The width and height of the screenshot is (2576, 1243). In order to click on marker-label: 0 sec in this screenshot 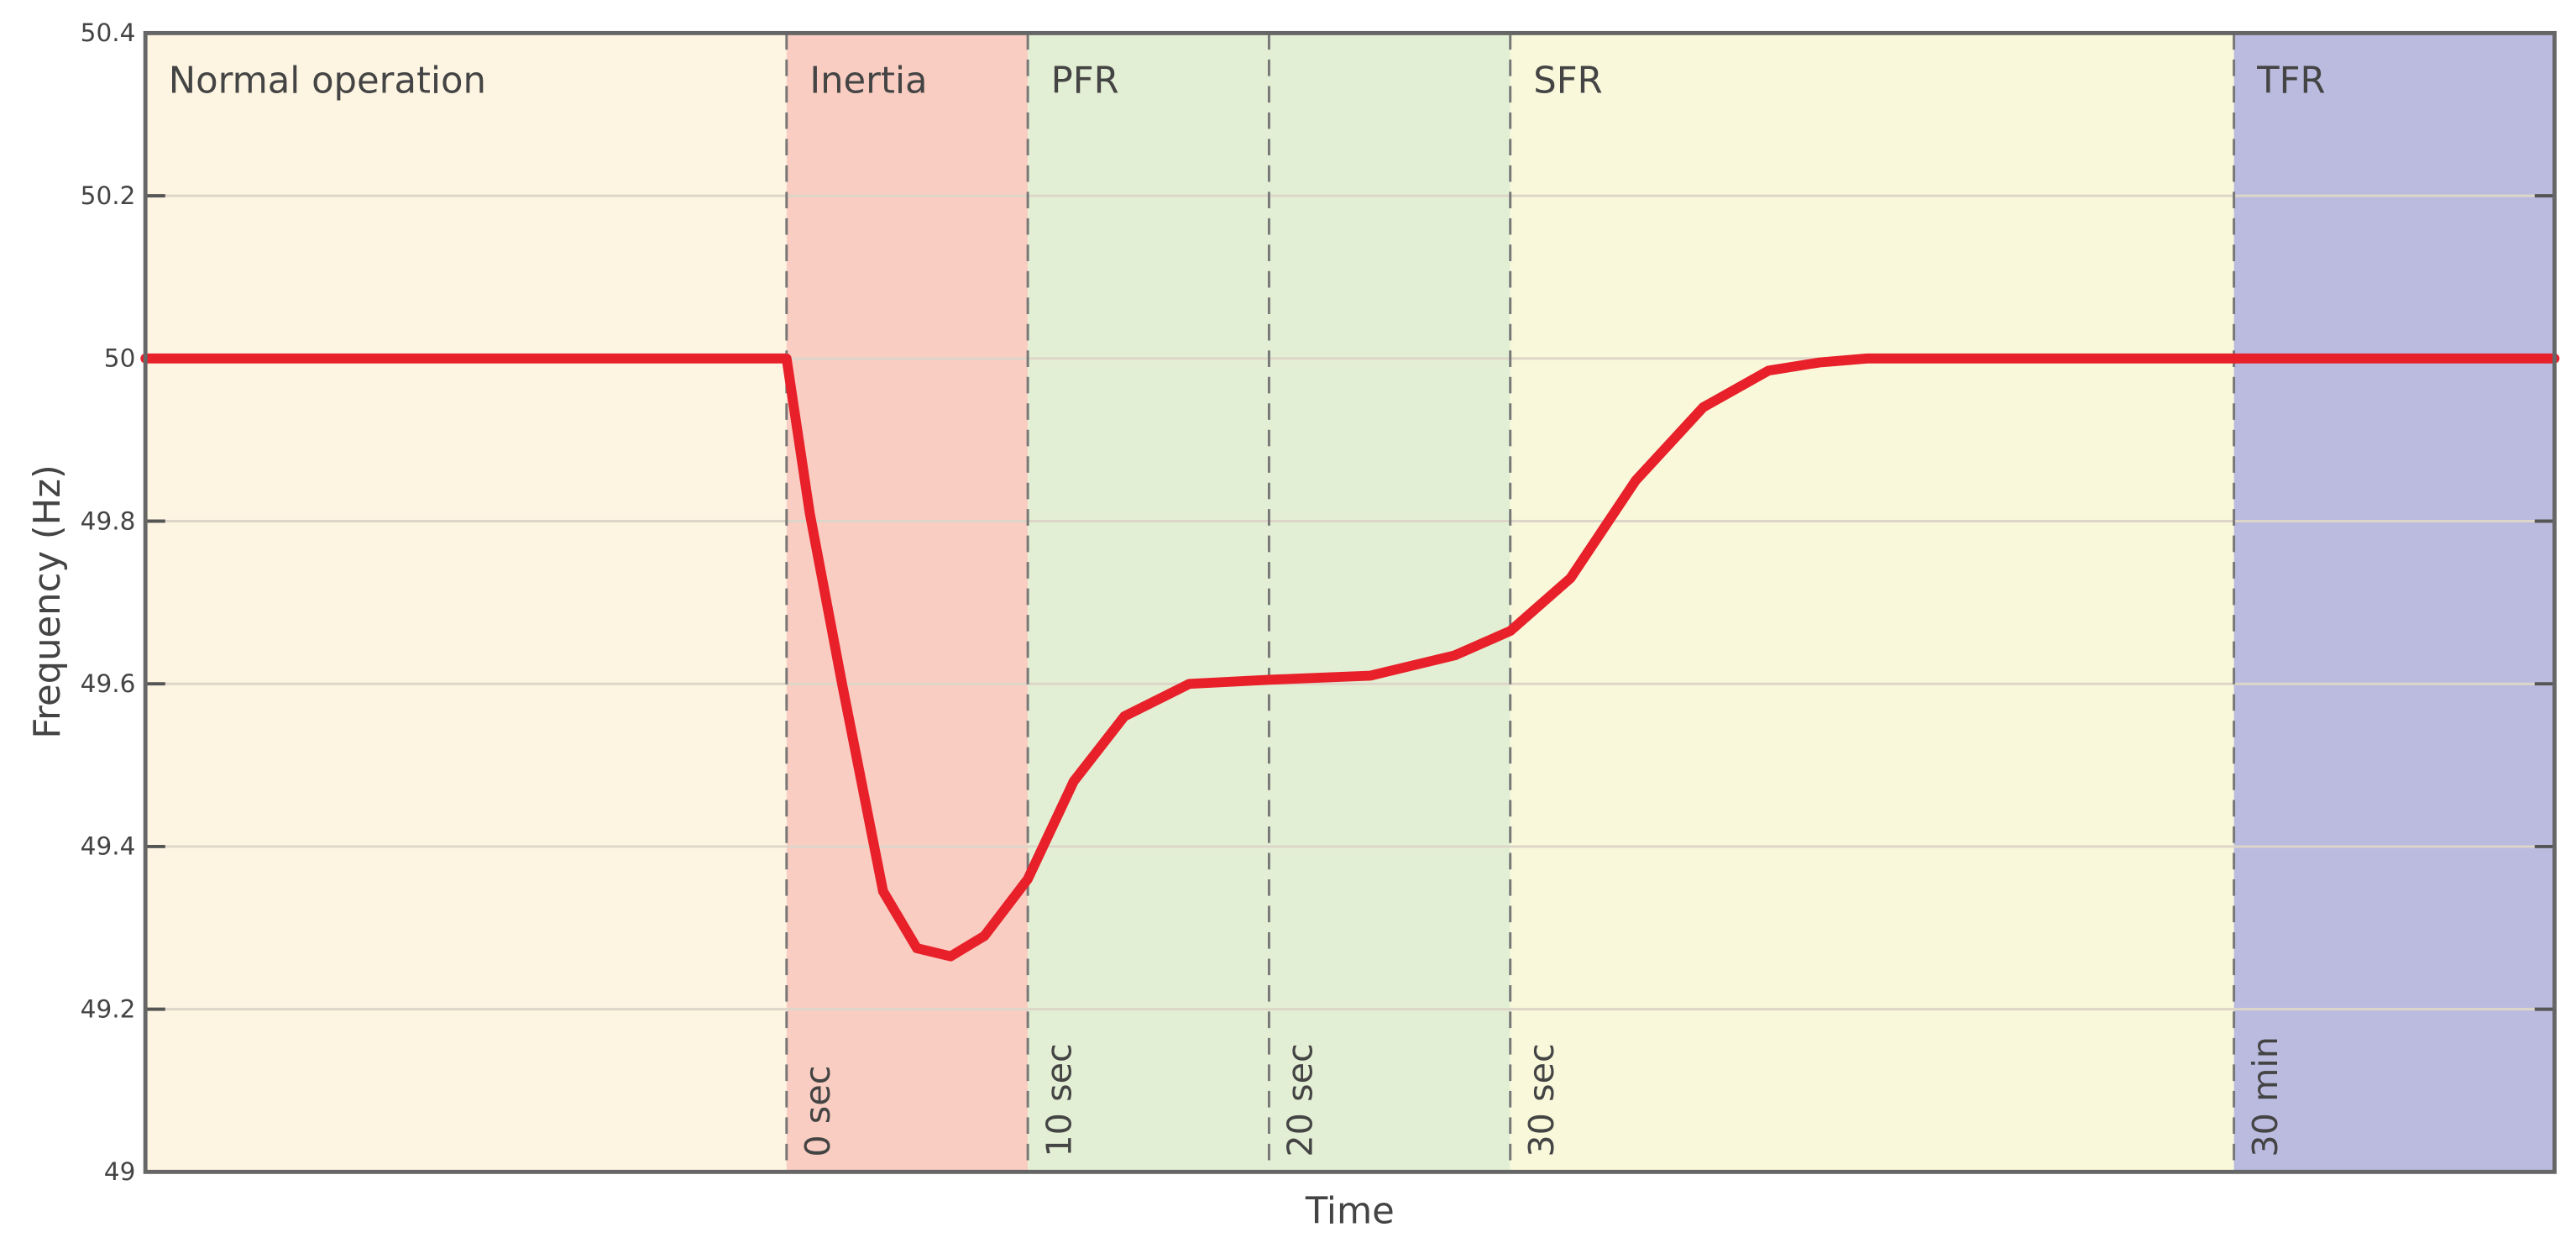, I will do `click(818, 1111)`.